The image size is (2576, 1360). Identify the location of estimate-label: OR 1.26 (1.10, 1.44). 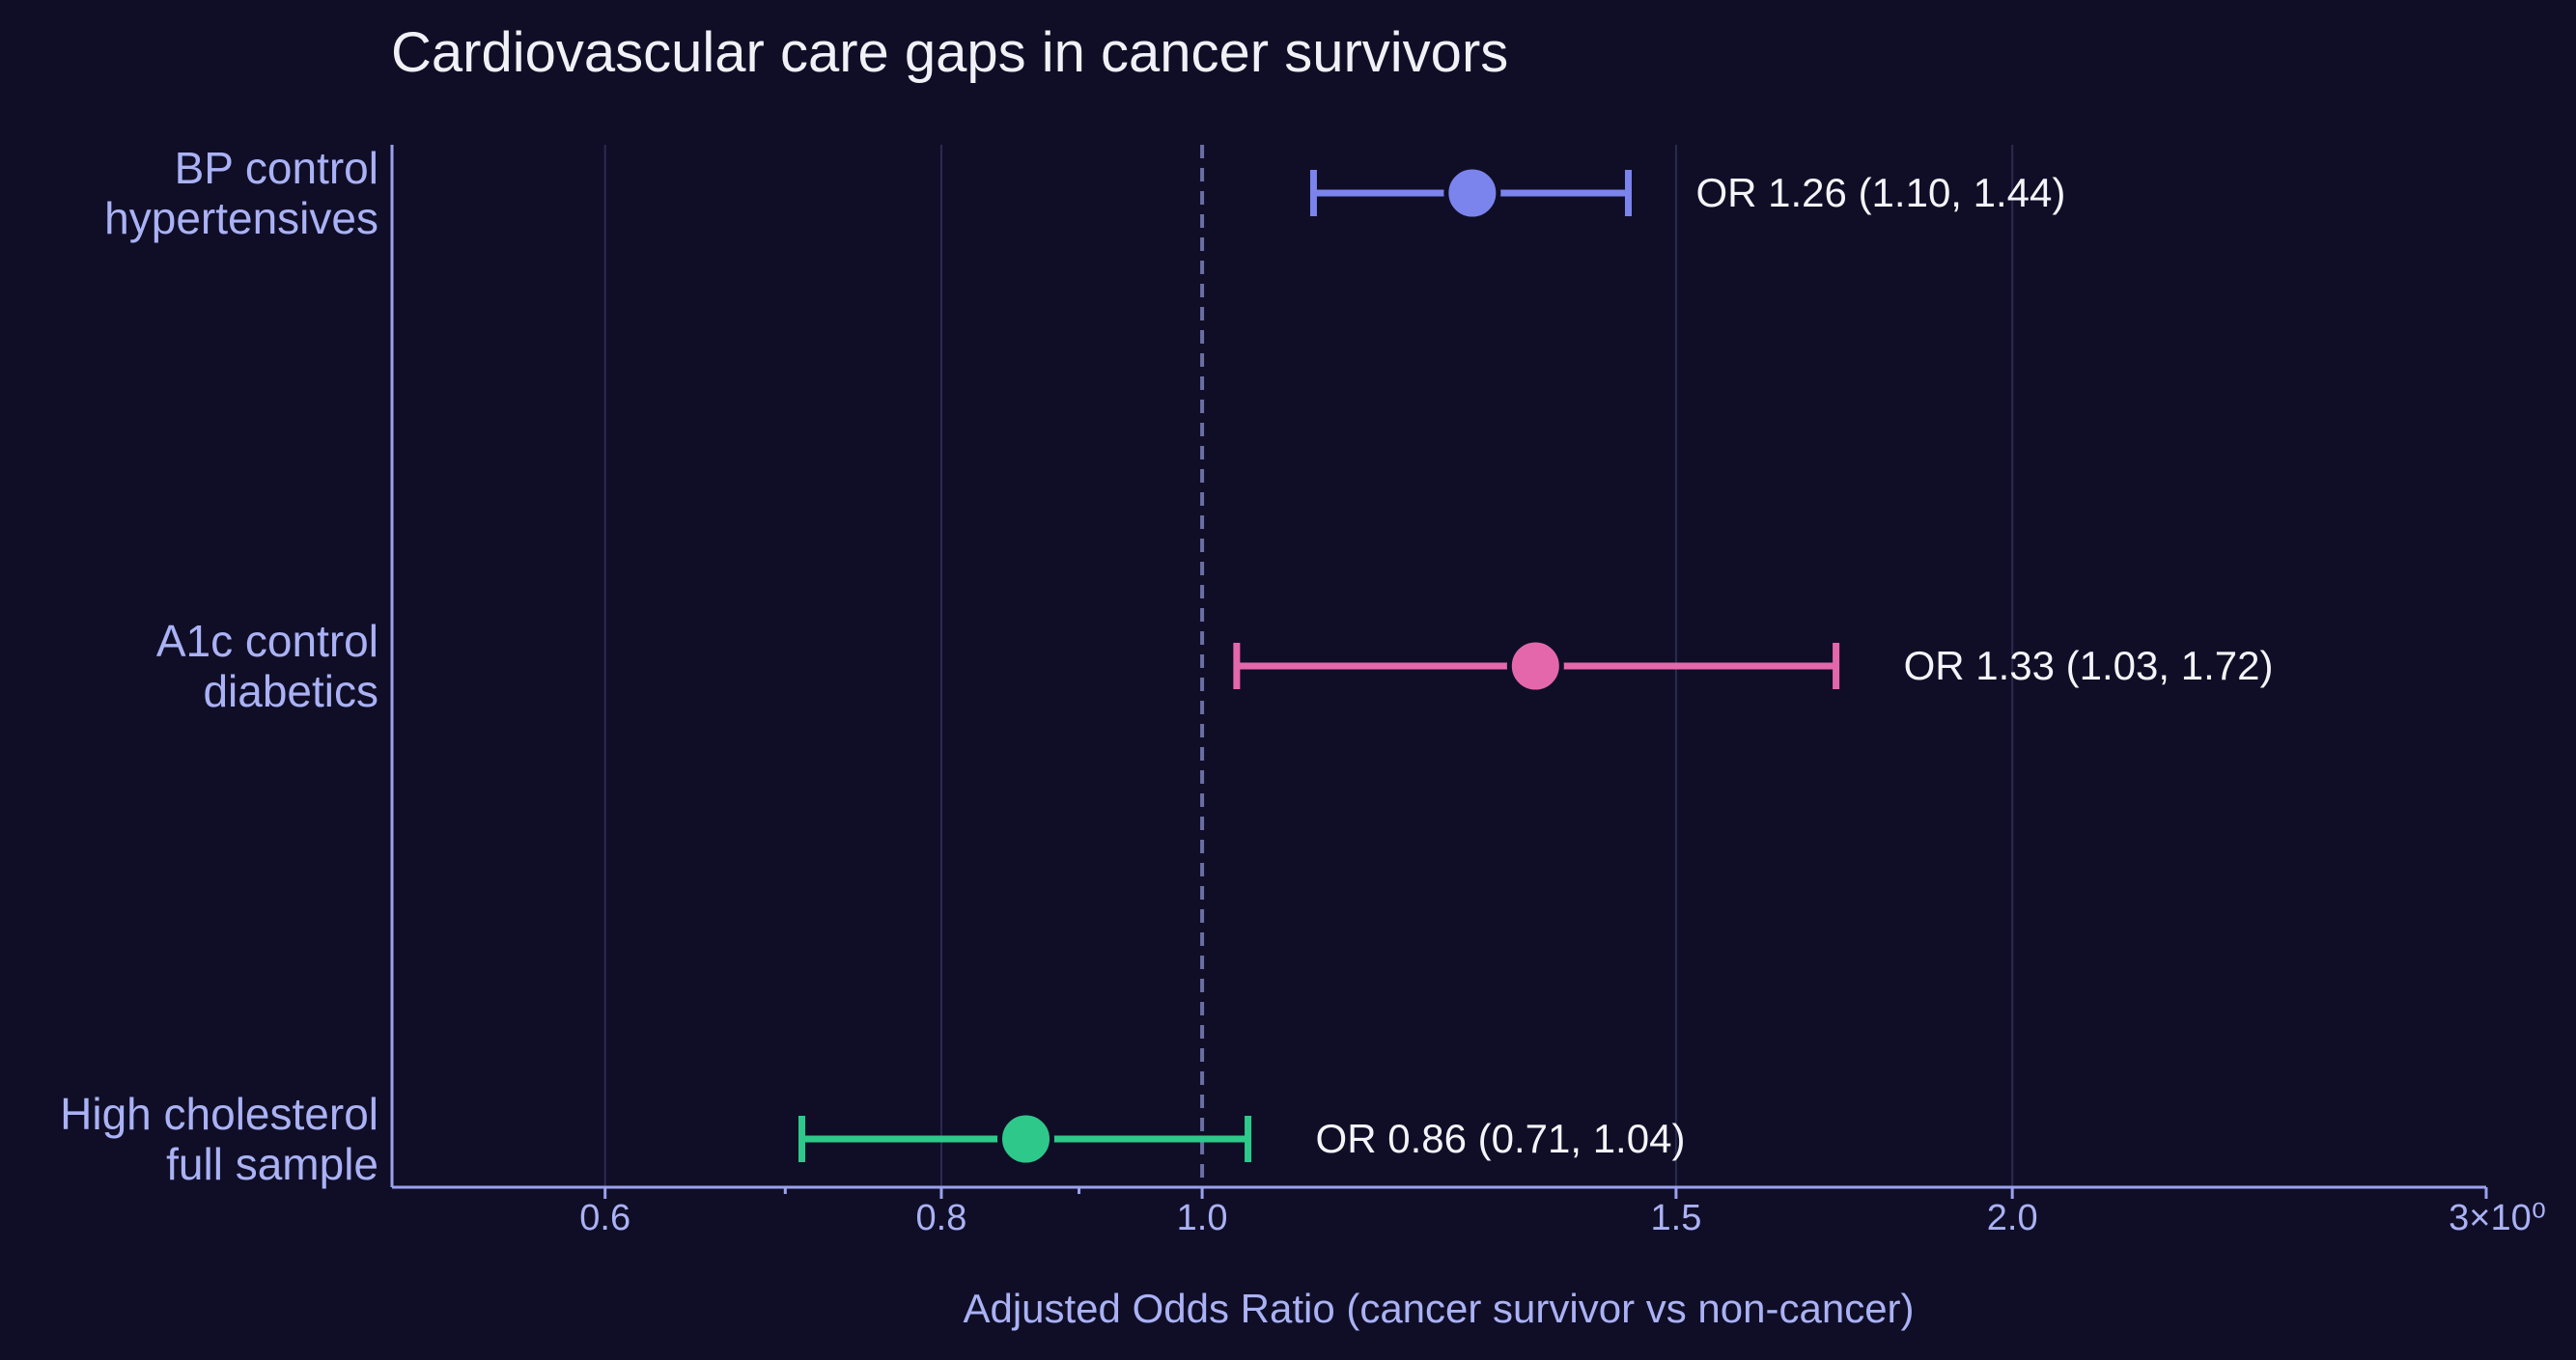
(1880, 193).